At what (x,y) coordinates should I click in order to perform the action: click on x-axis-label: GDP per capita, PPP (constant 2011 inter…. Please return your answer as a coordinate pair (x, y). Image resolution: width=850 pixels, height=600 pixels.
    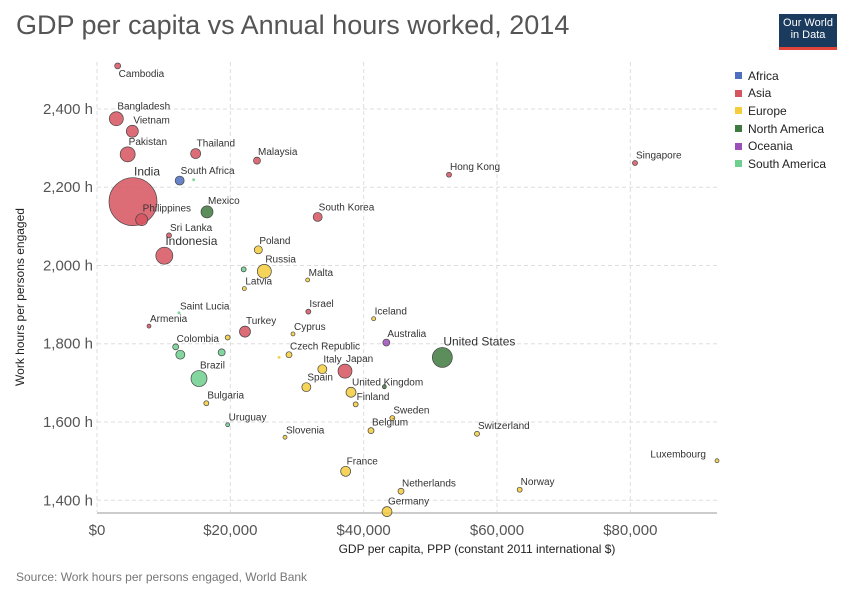
    Looking at the image, I should click on (477, 549).